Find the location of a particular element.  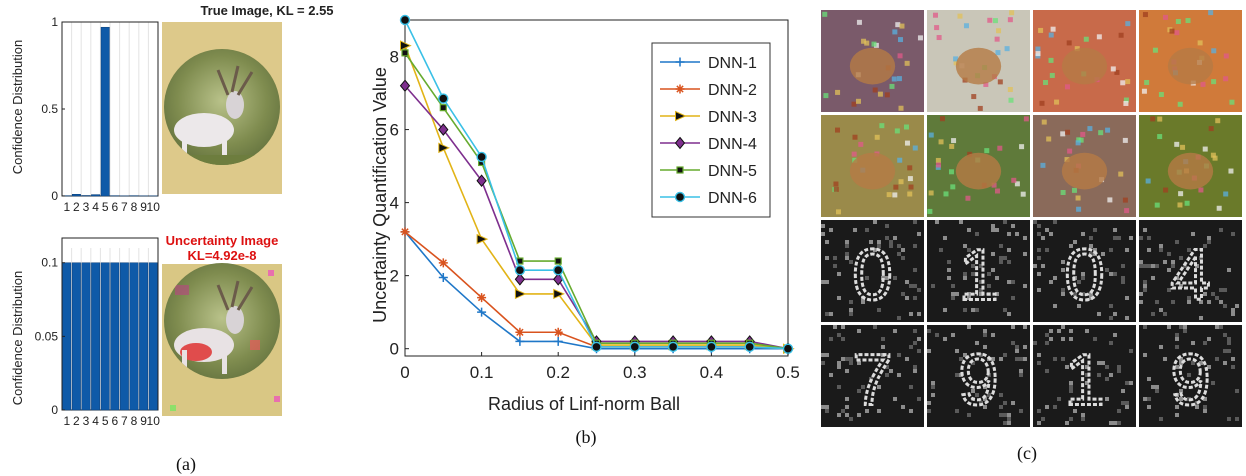

series-line is located at coordinates (596, 290).